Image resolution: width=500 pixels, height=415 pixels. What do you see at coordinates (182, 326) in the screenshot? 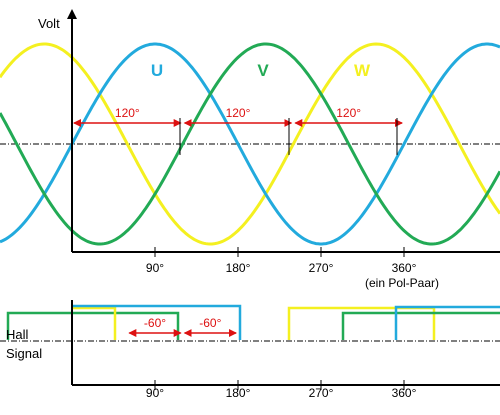
I see `hall-offset-annotations: -60° -60°` at bounding box center [182, 326].